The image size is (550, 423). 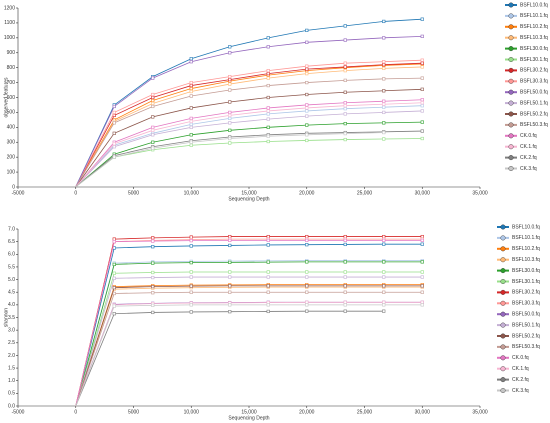 I want to click on y-tick-label: 5.0, so click(x=11, y=280).